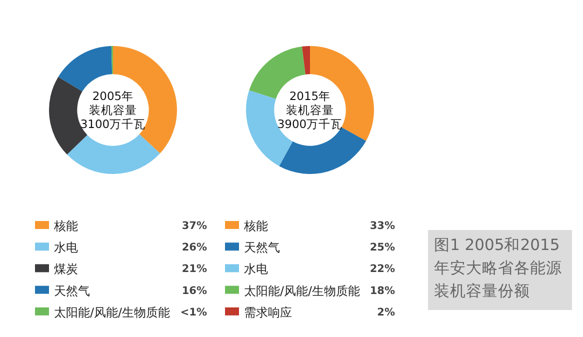 The image size is (583, 337). What do you see at coordinates (383, 269) in the screenshot?
I see `data-label: 22%` at bounding box center [383, 269].